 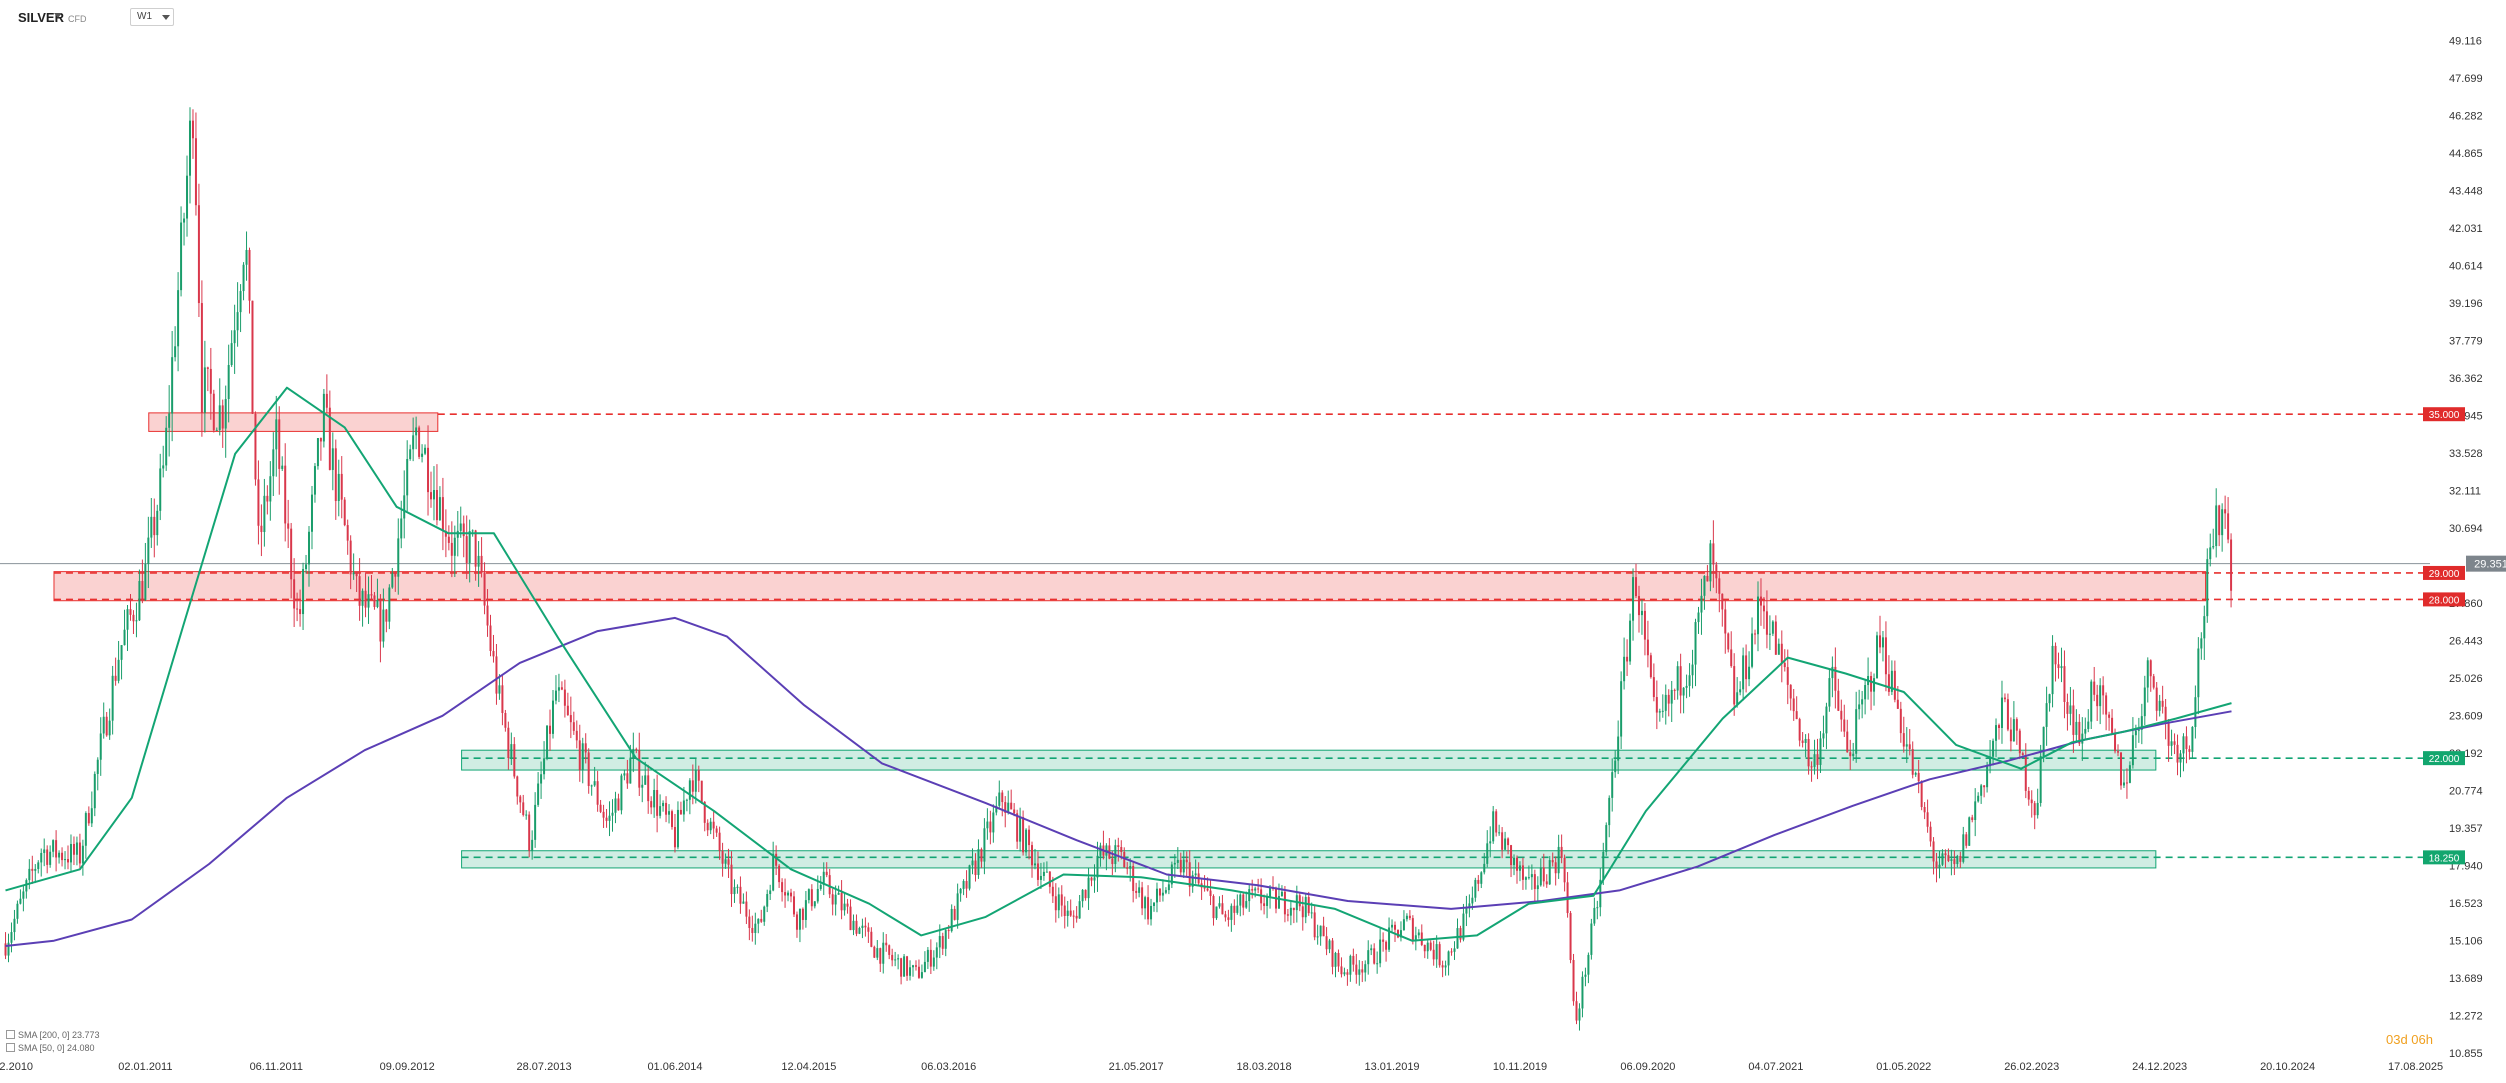 I want to click on timeframe-selector: W1, so click(x=152, y=17).